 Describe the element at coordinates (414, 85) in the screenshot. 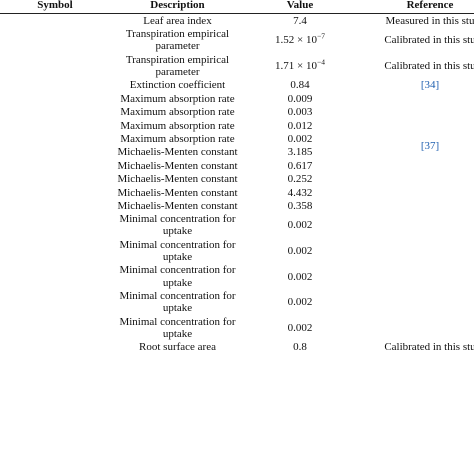

I see `reference-cell: [34]` at that location.